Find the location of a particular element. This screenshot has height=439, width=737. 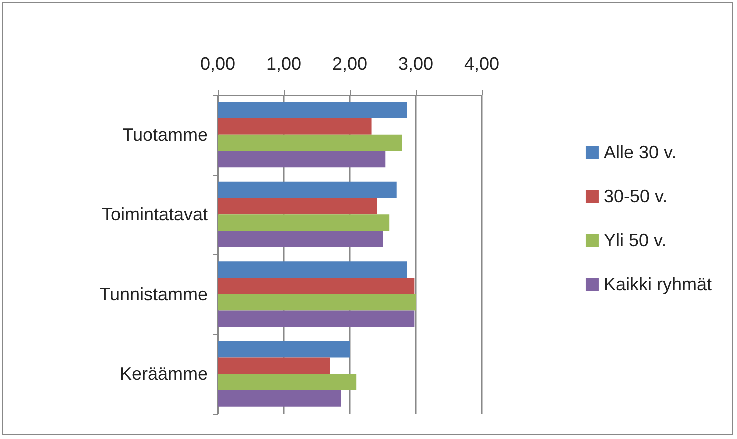

legend-label: Alle 30 v. is located at coordinates (640, 152).